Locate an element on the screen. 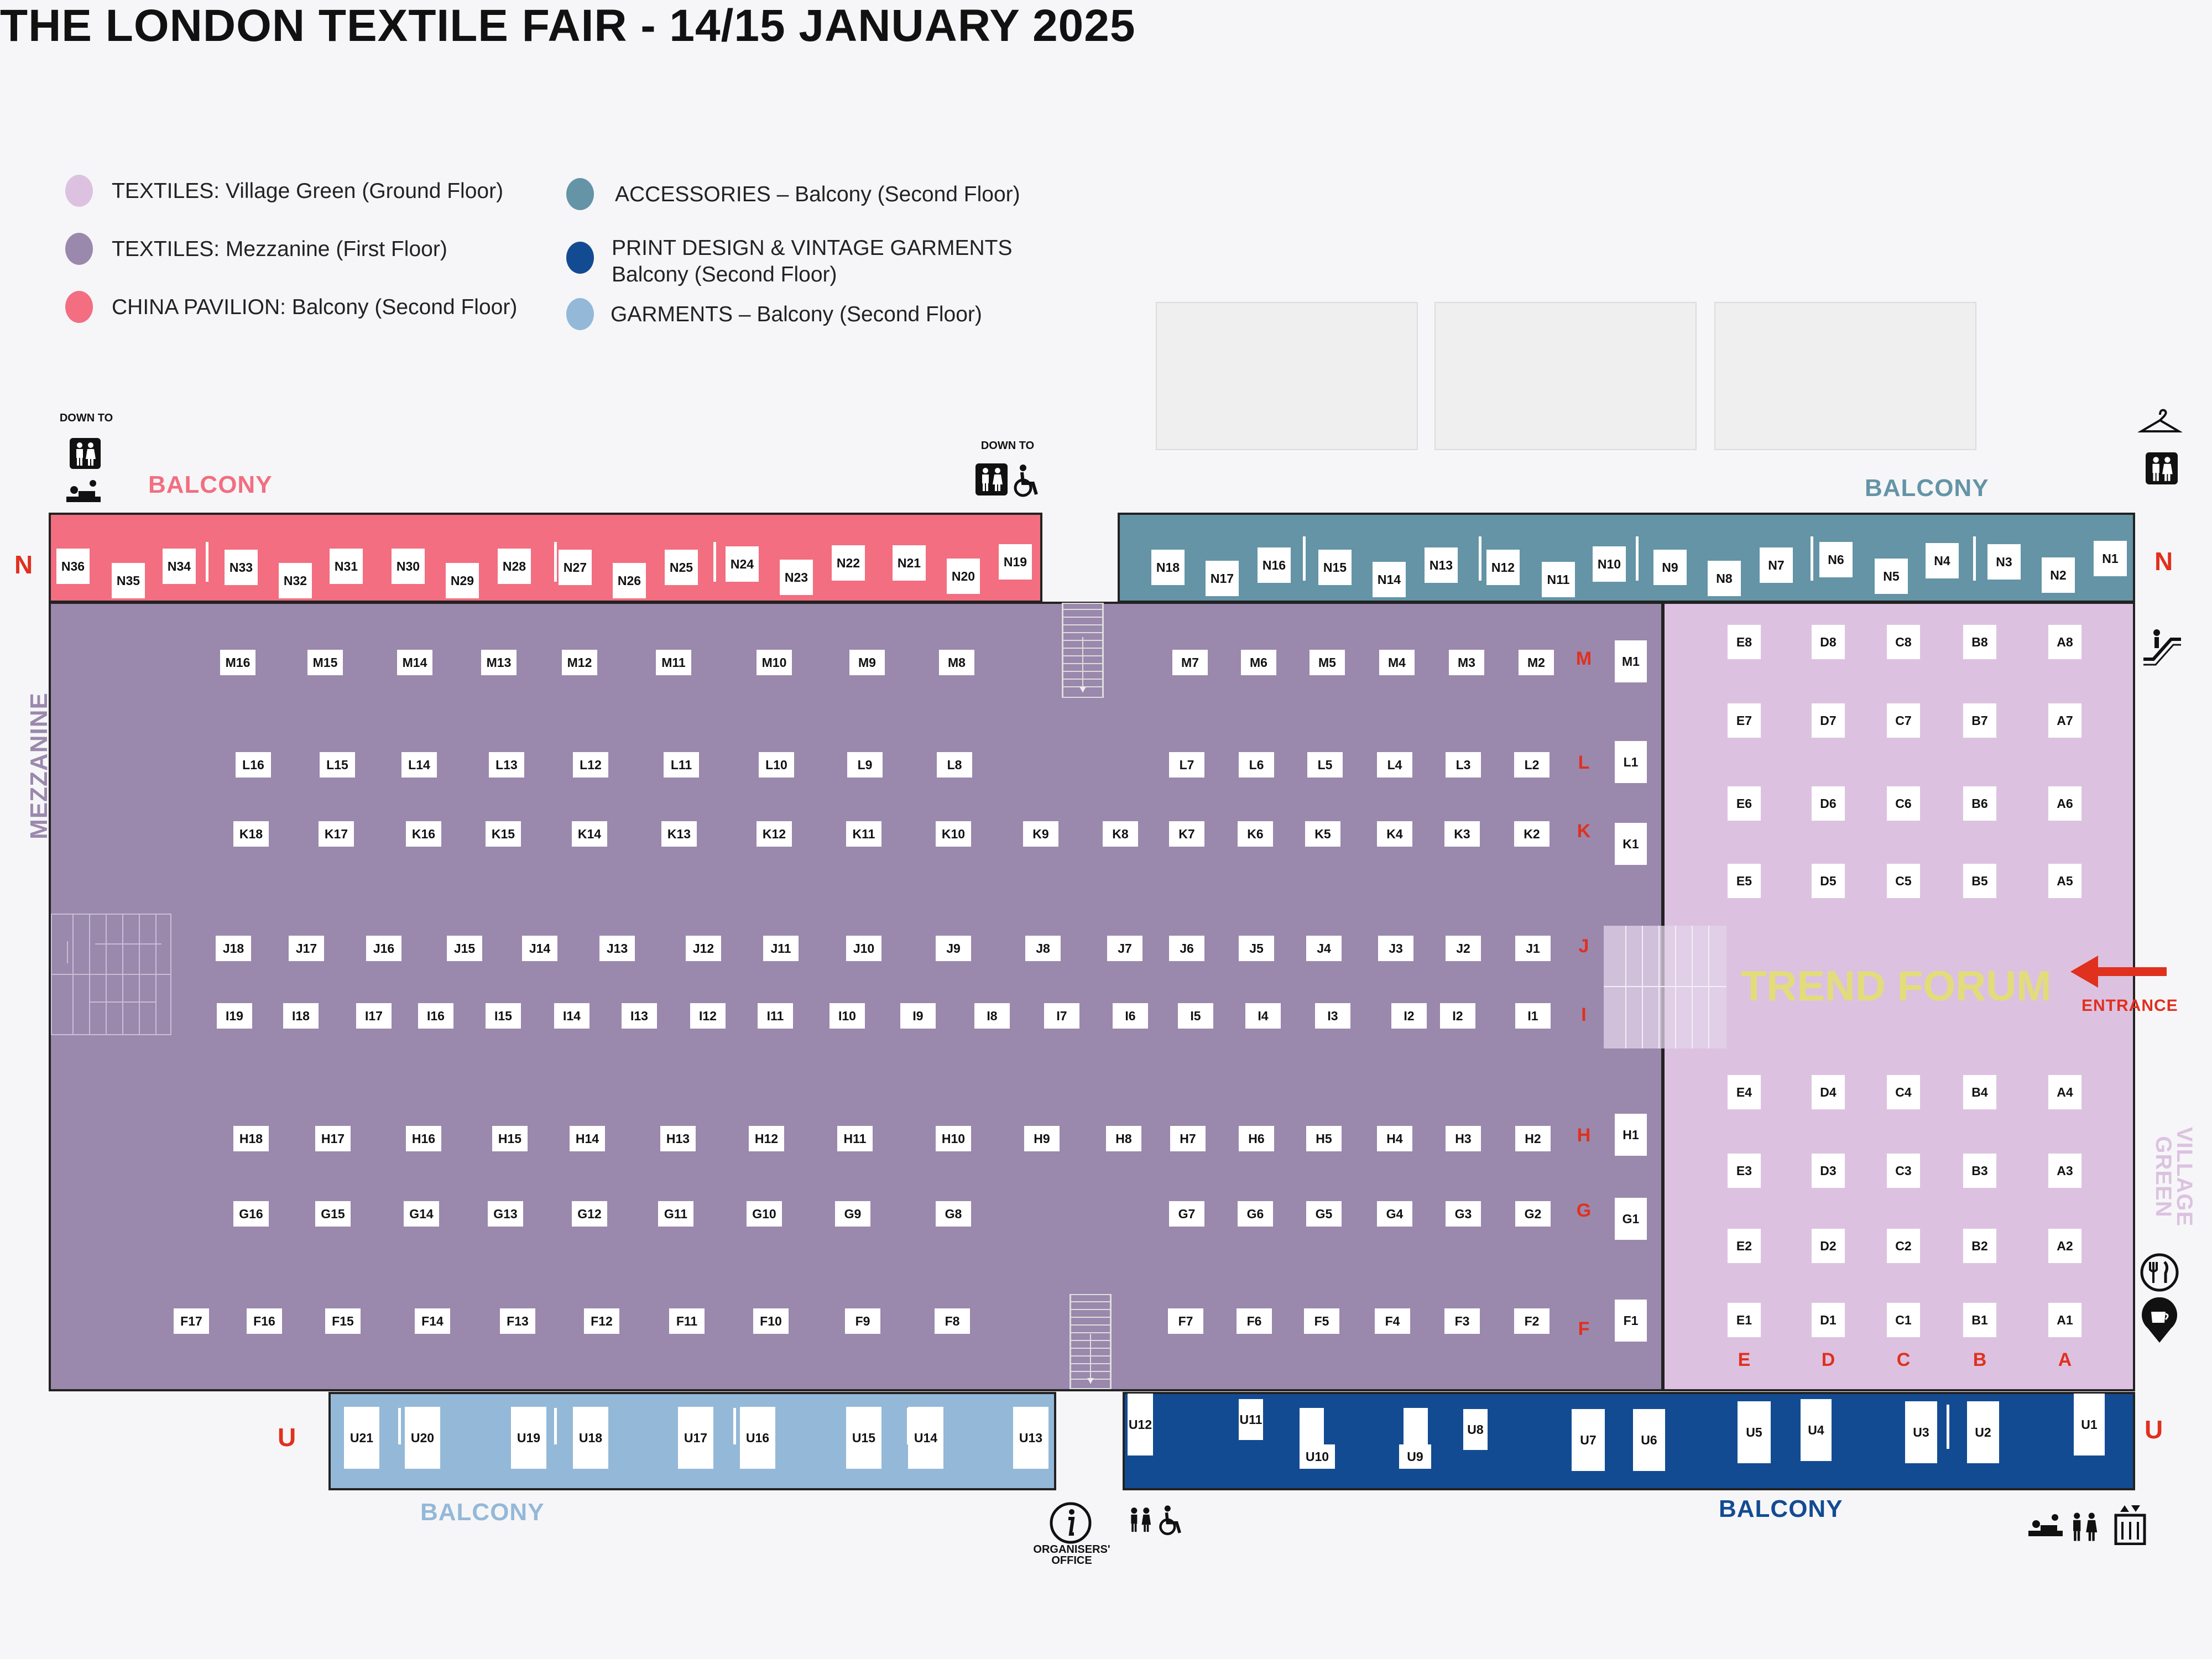 This screenshot has height=1659, width=2212. booth-e8: E8 is located at coordinates (1745, 642).